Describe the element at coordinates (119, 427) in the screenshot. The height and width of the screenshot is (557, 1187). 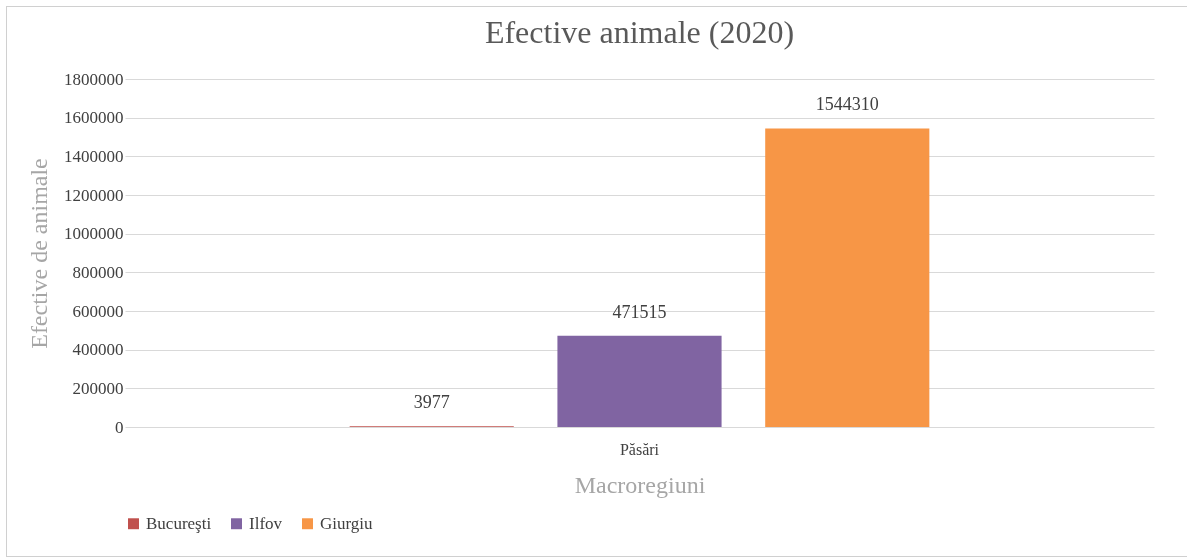
I see `y-tick-label: 0` at that location.